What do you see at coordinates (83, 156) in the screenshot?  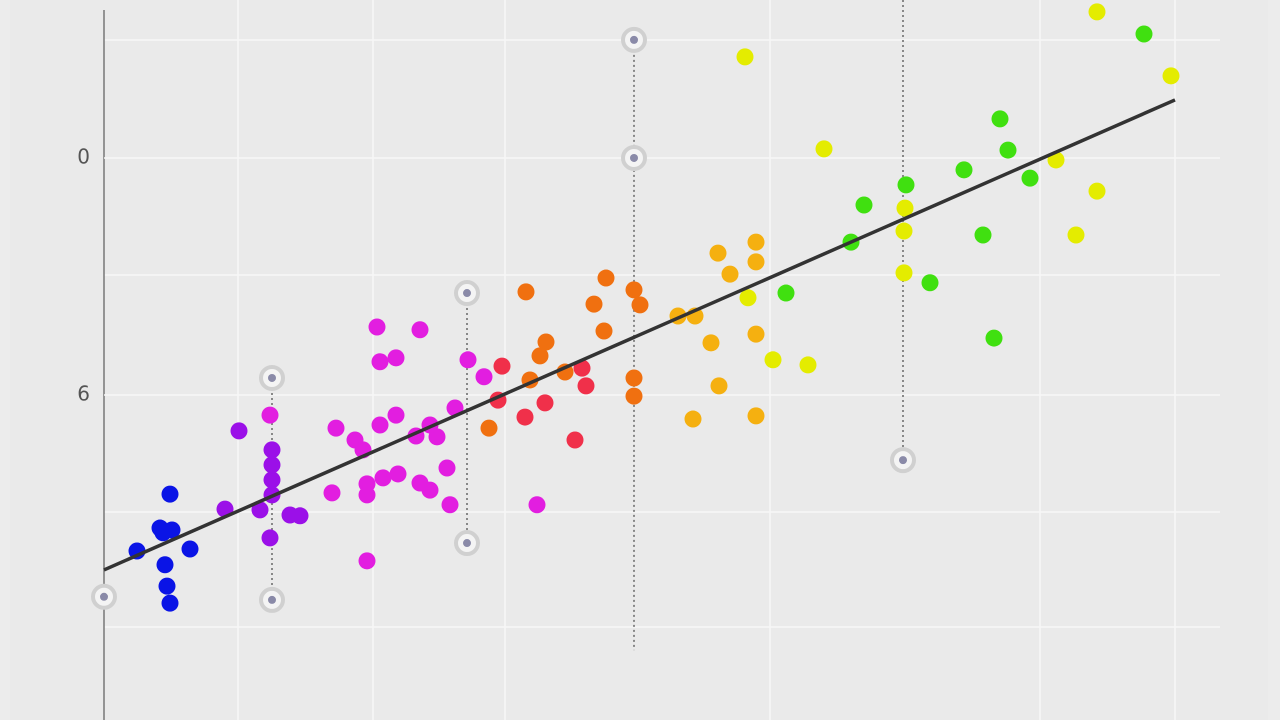 I see `y-tick-label: 0` at bounding box center [83, 156].